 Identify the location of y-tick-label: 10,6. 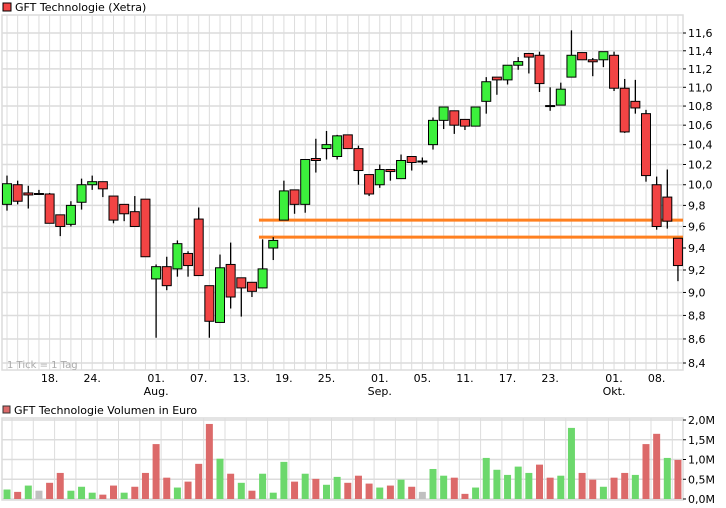
(700, 125).